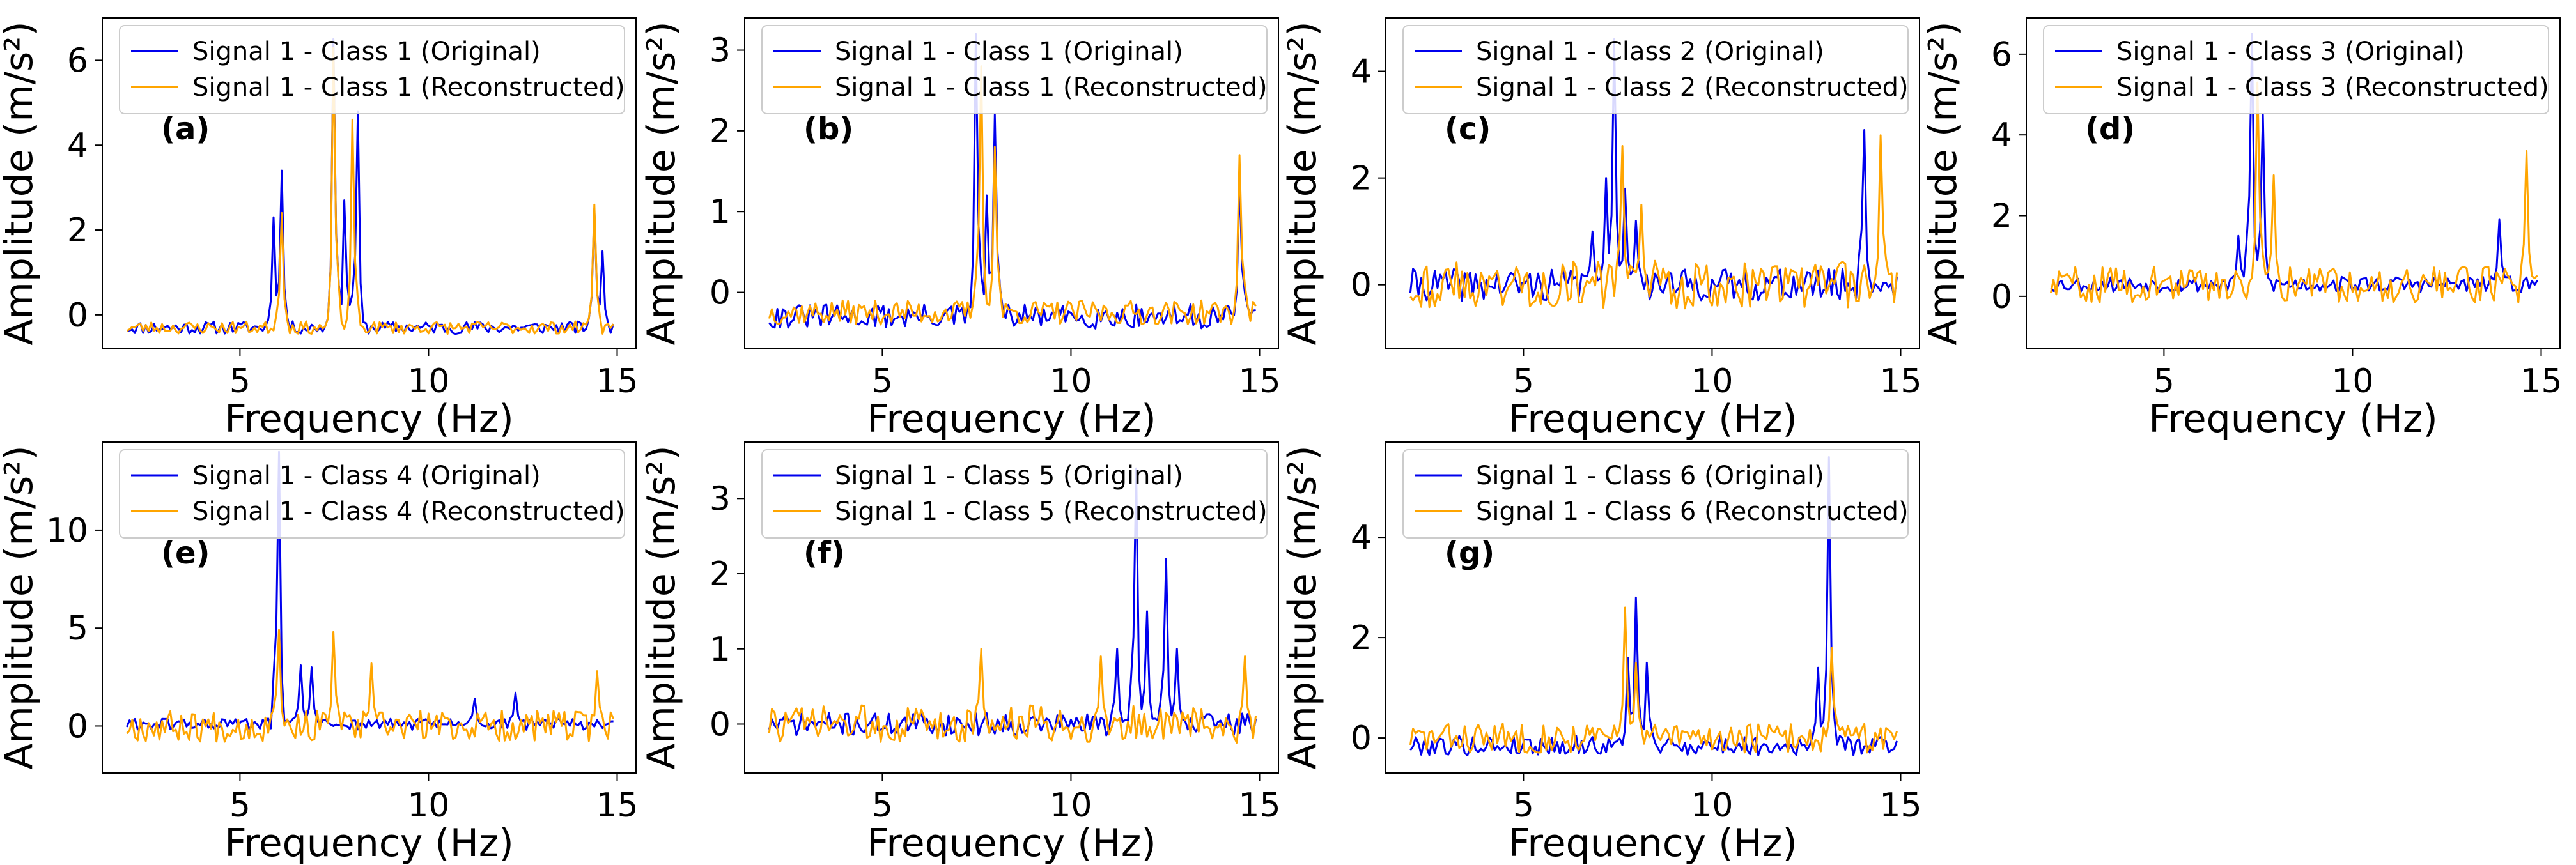 The height and width of the screenshot is (865, 2576). Describe the element at coordinates (2110, 129) in the screenshot. I see `panel-label: (d)` at that location.